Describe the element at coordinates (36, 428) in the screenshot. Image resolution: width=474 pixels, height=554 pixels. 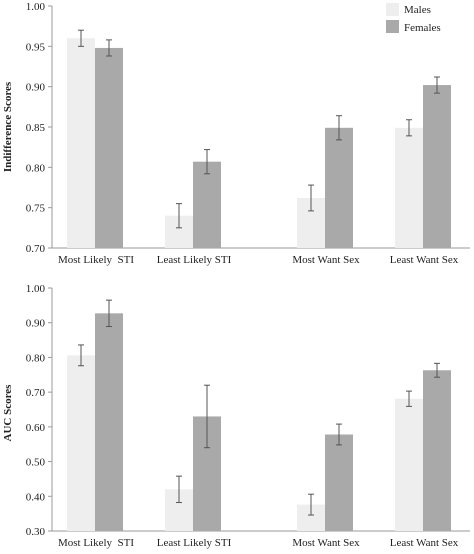
I see `y-tick-label-bottom: 0.60` at that location.